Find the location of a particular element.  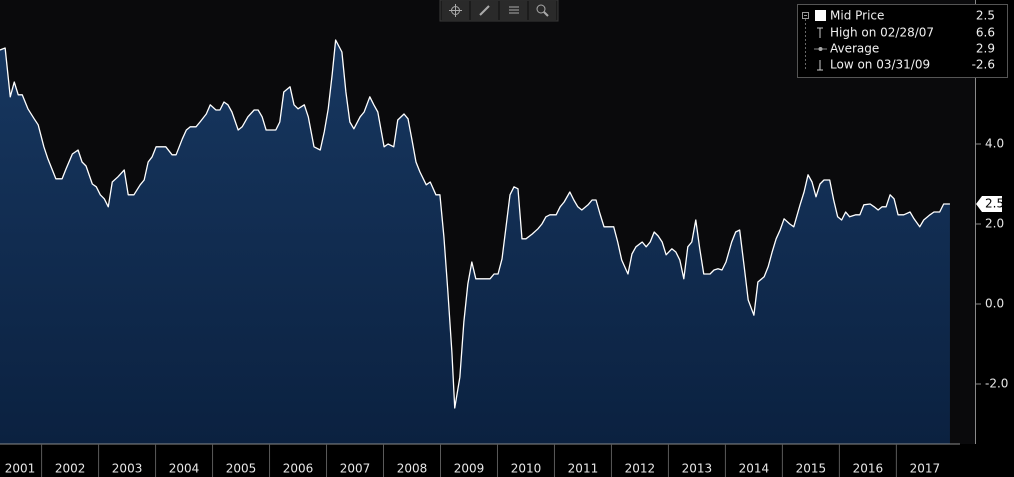

crosshair-button is located at coordinates (455, 10).